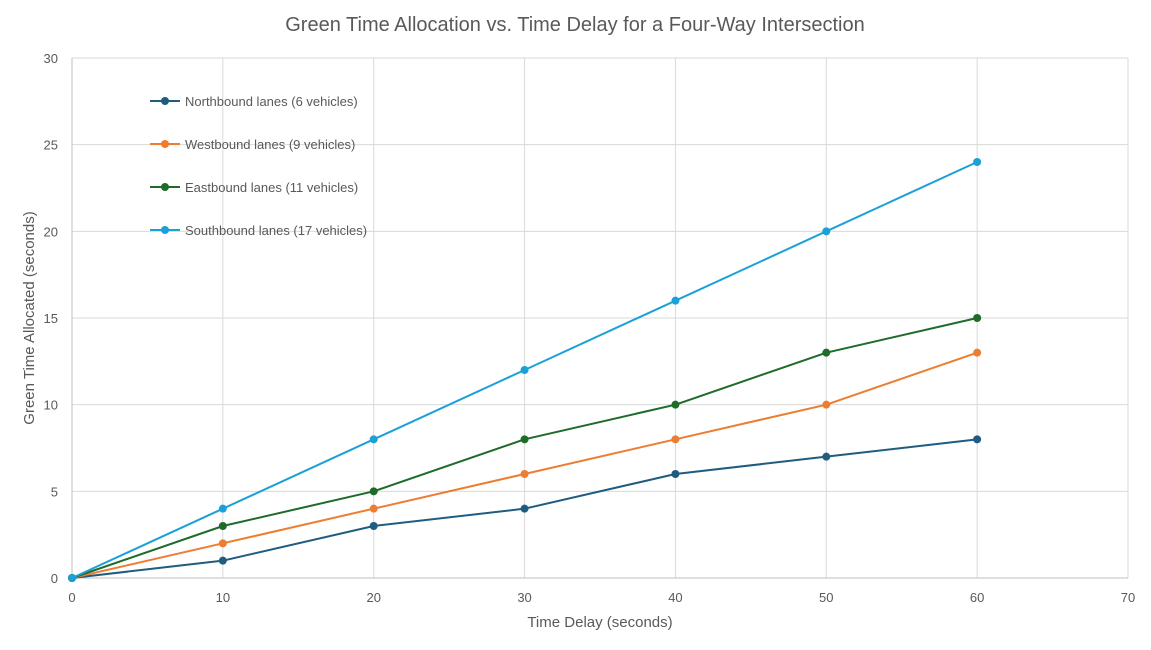  What do you see at coordinates (599, 622) in the screenshot?
I see `x-axis-title: Time Delay (seconds)` at bounding box center [599, 622].